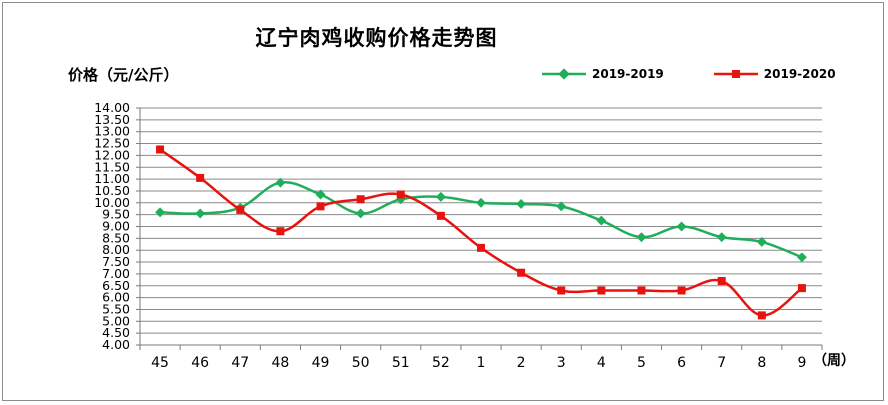 The height and width of the screenshot is (405, 888). What do you see at coordinates (112, 190) in the screenshot?
I see `y-tick-label: 10.50` at bounding box center [112, 190].